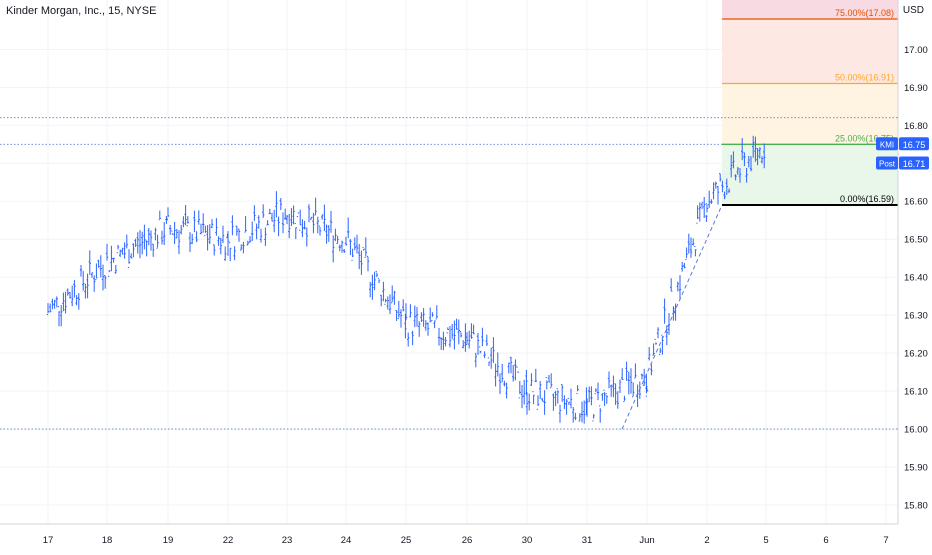  I want to click on y-tick-label: 16.20, so click(916, 354).